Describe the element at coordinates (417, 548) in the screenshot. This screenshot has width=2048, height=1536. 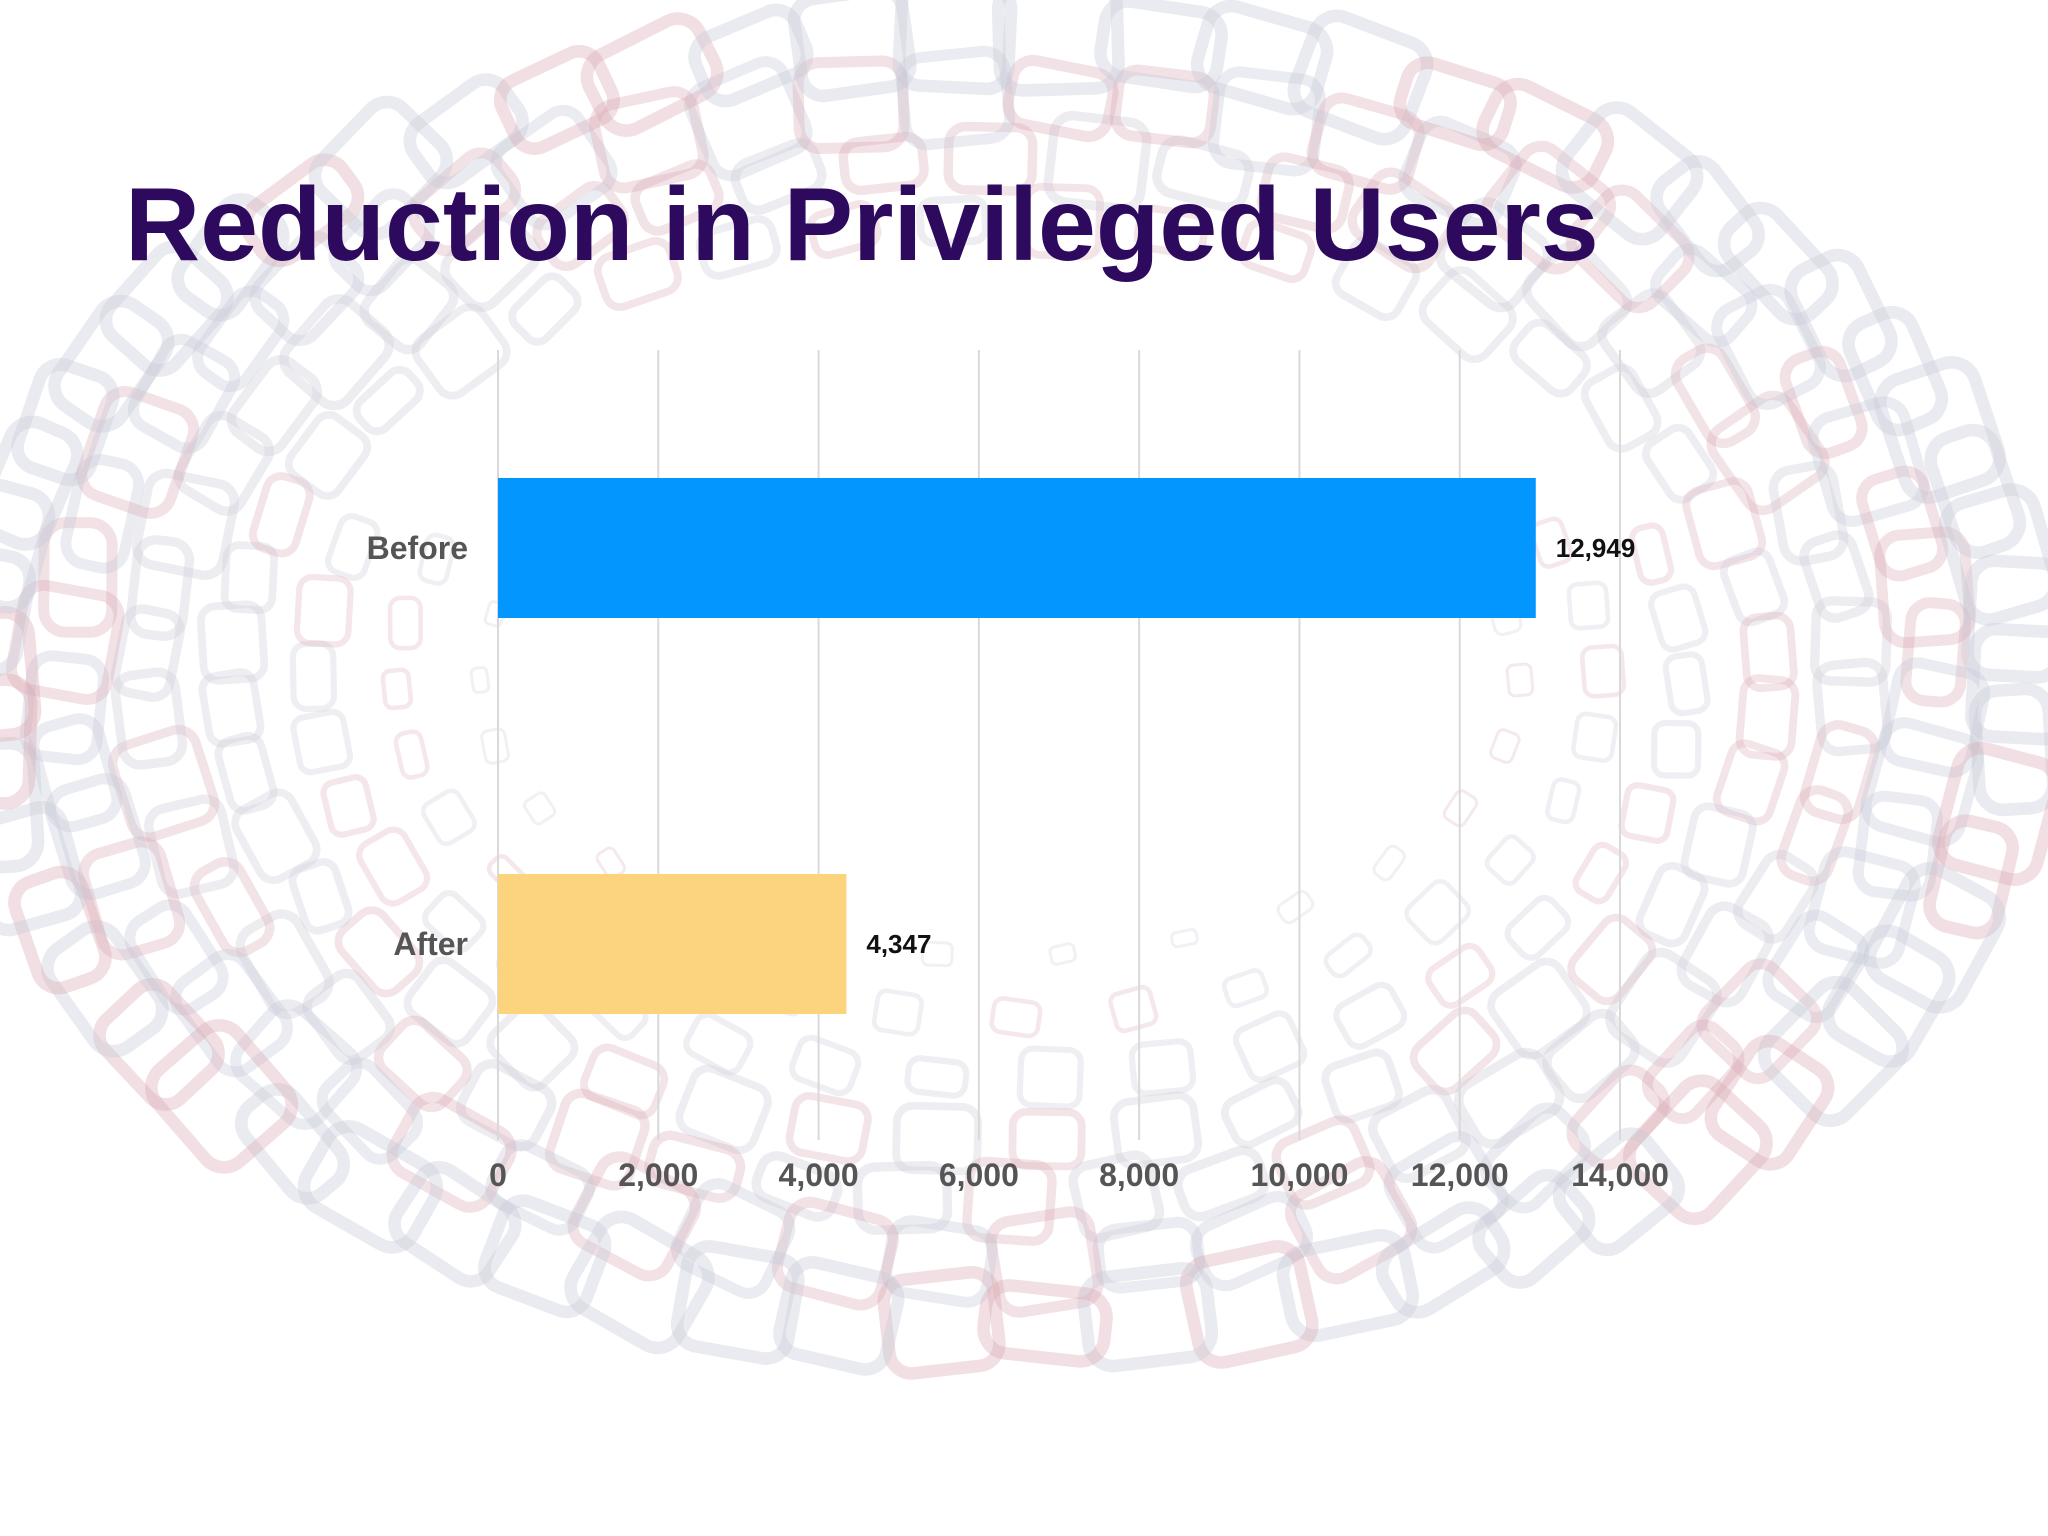
I see `category-label: Before` at that location.